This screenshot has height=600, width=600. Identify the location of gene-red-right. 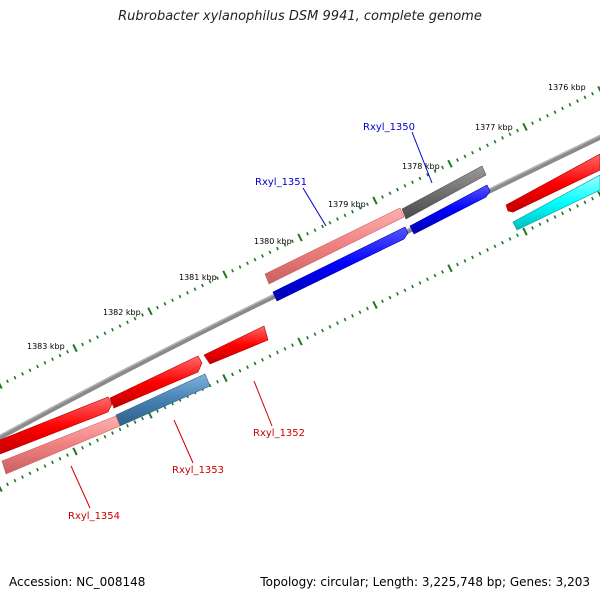
(552, 183).